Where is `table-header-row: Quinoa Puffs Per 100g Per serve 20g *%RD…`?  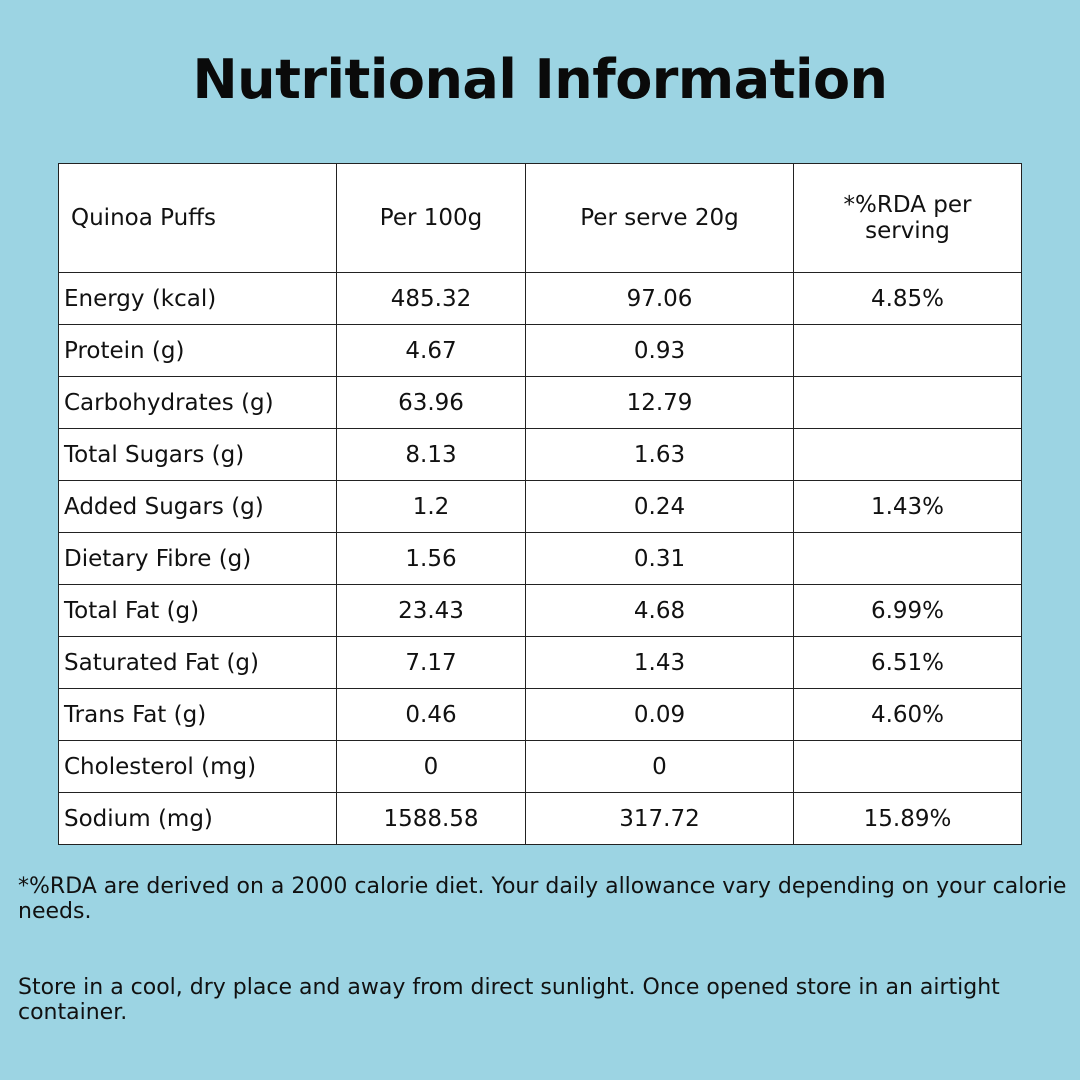 table-header-row: Quinoa Puffs Per 100g Per serve 20g *%RD… is located at coordinates (540, 218).